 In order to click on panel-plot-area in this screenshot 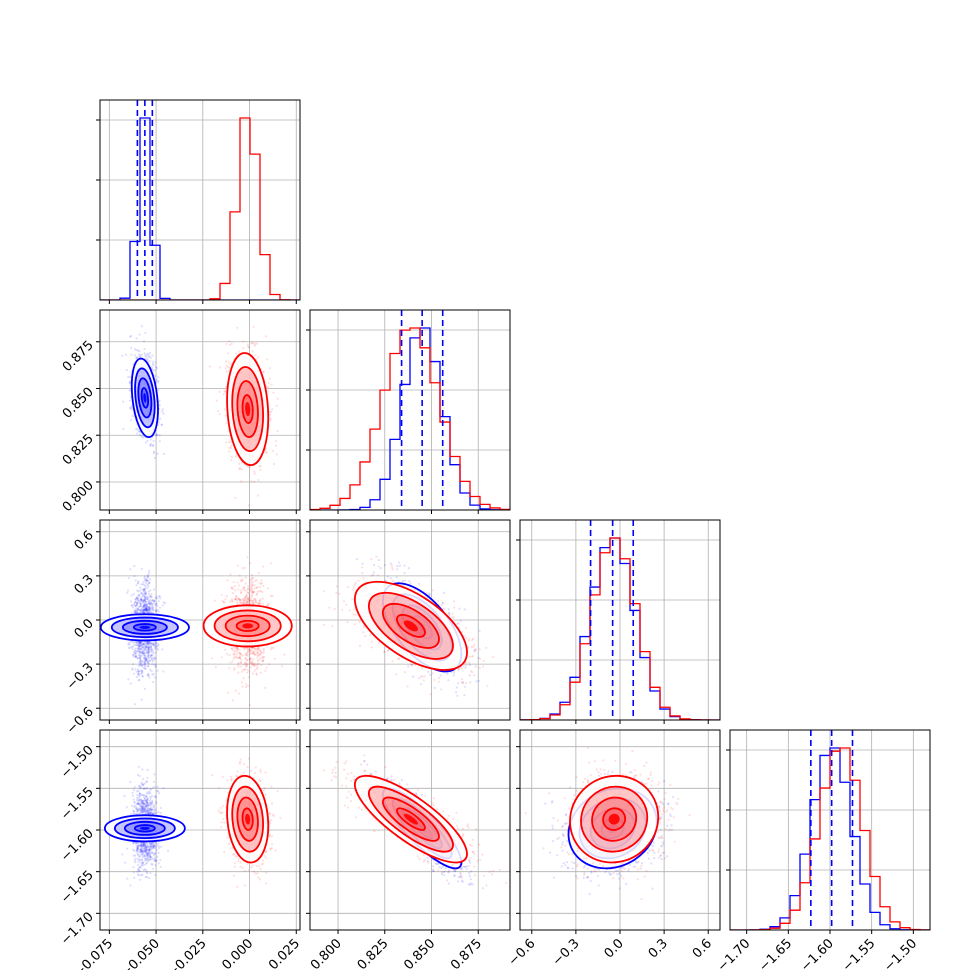, I will do `click(200, 620)`.